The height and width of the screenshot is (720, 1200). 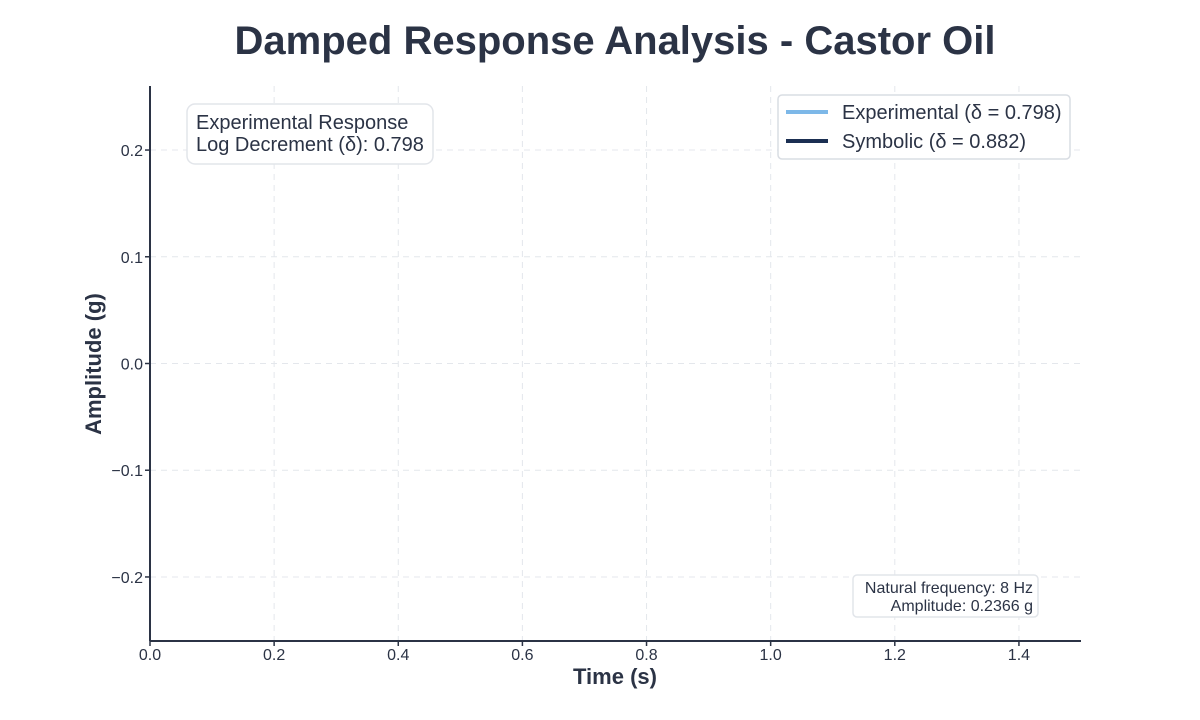 I want to click on experimental-annotation-line2: Log Decrement (δ): 0.798, so click(x=310, y=145).